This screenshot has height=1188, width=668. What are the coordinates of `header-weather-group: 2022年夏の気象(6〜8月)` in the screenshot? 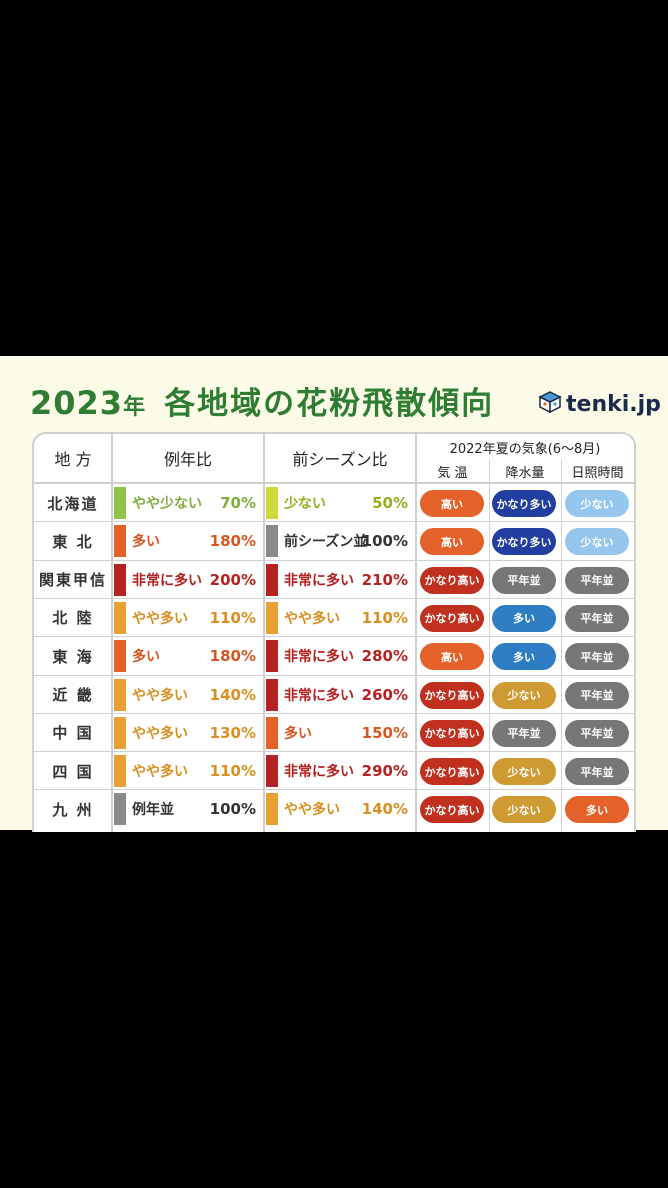 It's located at (525, 449).